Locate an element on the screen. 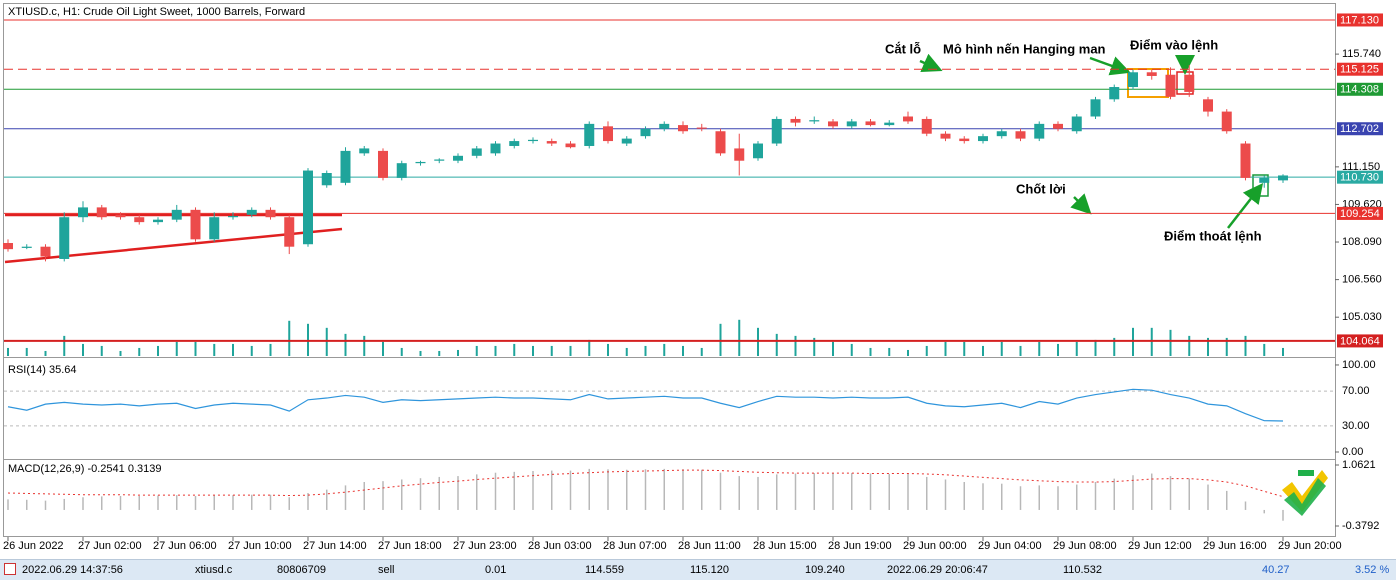  y-tick-label: 30.00 is located at coordinates (1356, 426).